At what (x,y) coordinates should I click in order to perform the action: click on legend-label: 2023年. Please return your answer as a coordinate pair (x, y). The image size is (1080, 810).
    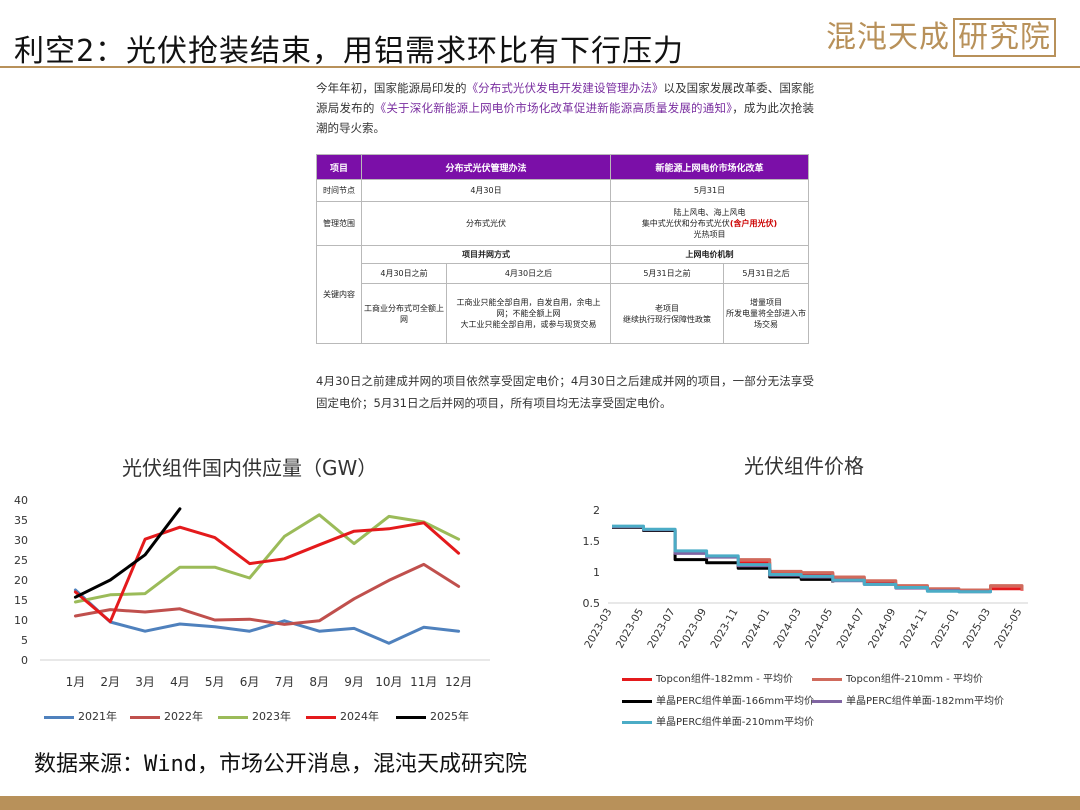
    Looking at the image, I should click on (271, 716).